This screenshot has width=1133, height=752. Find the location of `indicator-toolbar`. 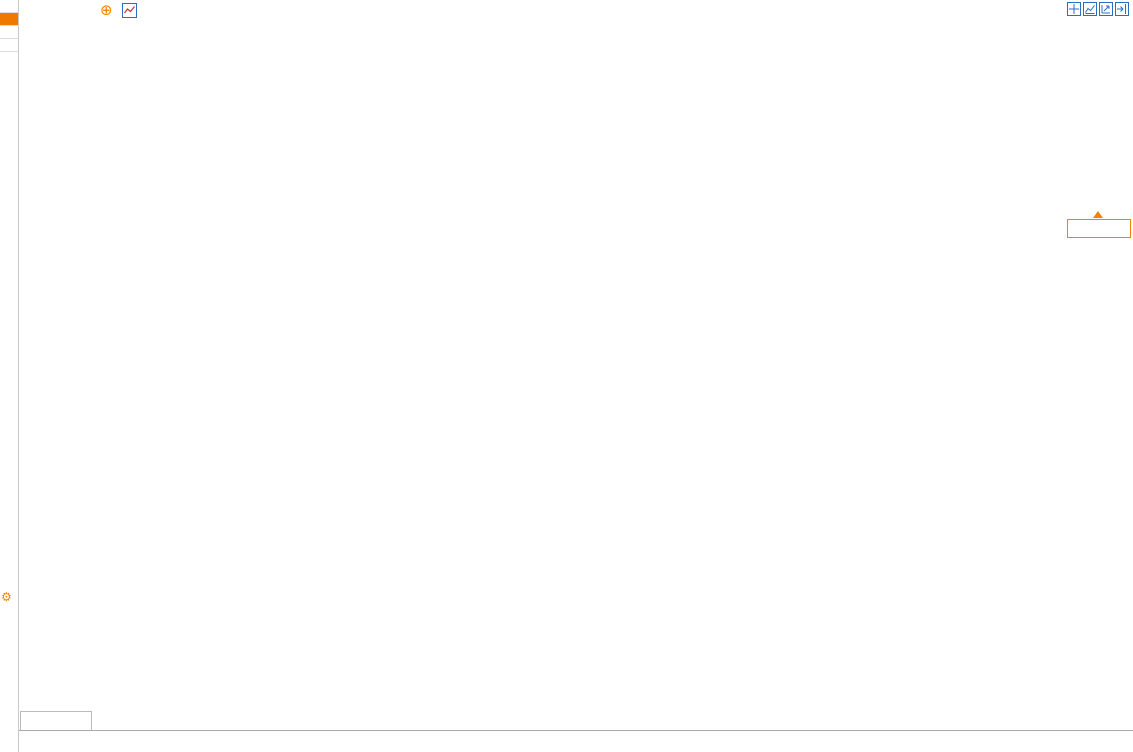

indicator-toolbar is located at coordinates (575, 741).